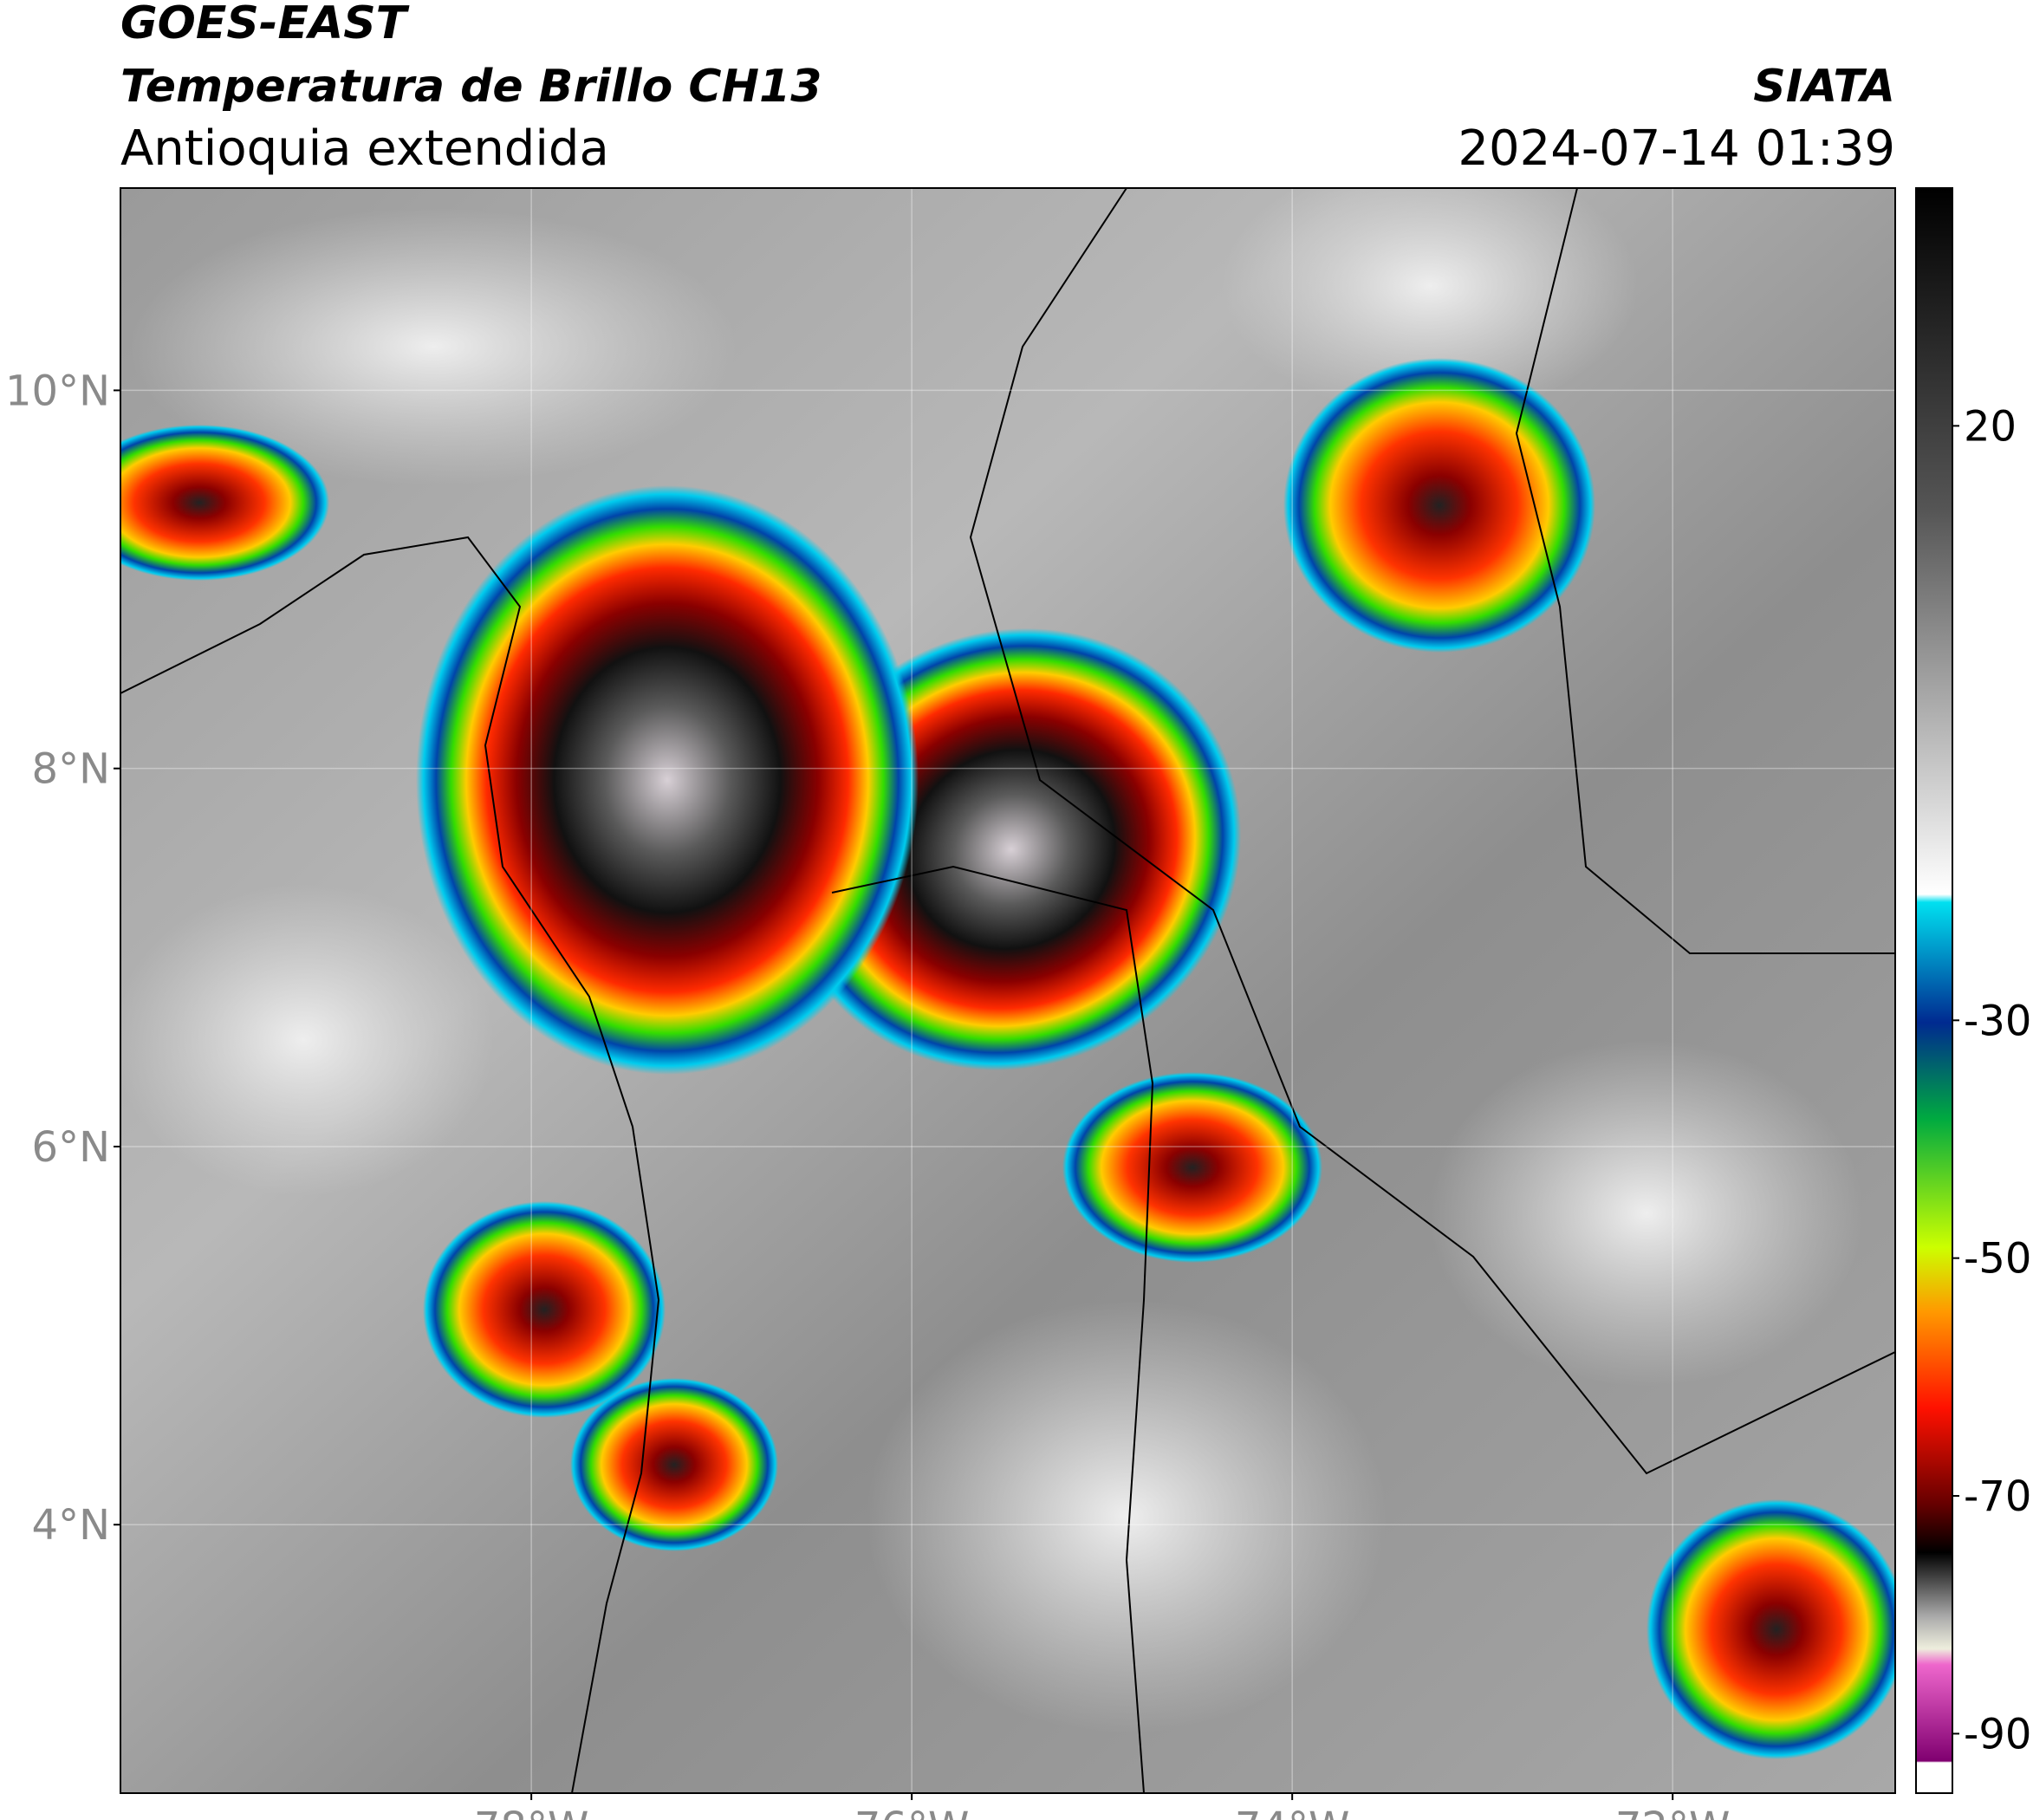 The height and width of the screenshot is (1820, 2033). Describe the element at coordinates (471, 87) in the screenshot. I see `subtitle: Temperatura de Brillo CH13` at that location.